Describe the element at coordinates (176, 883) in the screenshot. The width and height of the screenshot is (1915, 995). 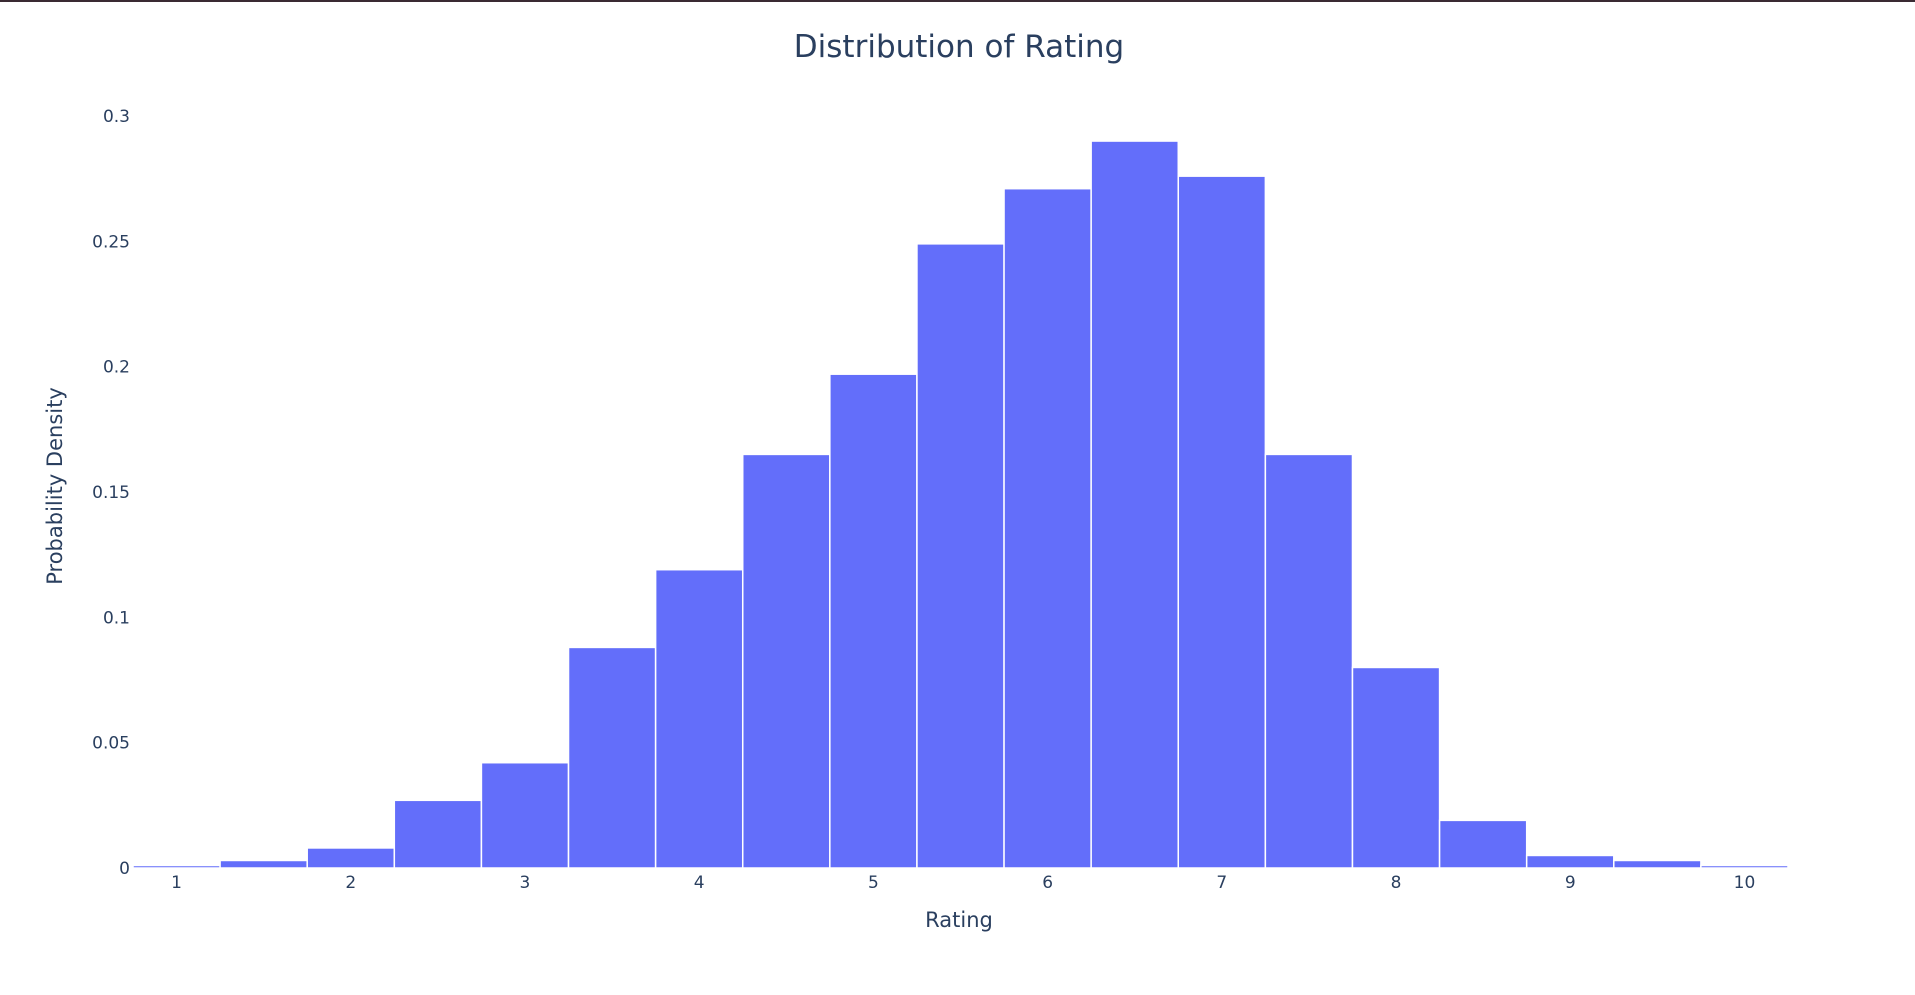
I see `x-tick-label: 1` at that location.